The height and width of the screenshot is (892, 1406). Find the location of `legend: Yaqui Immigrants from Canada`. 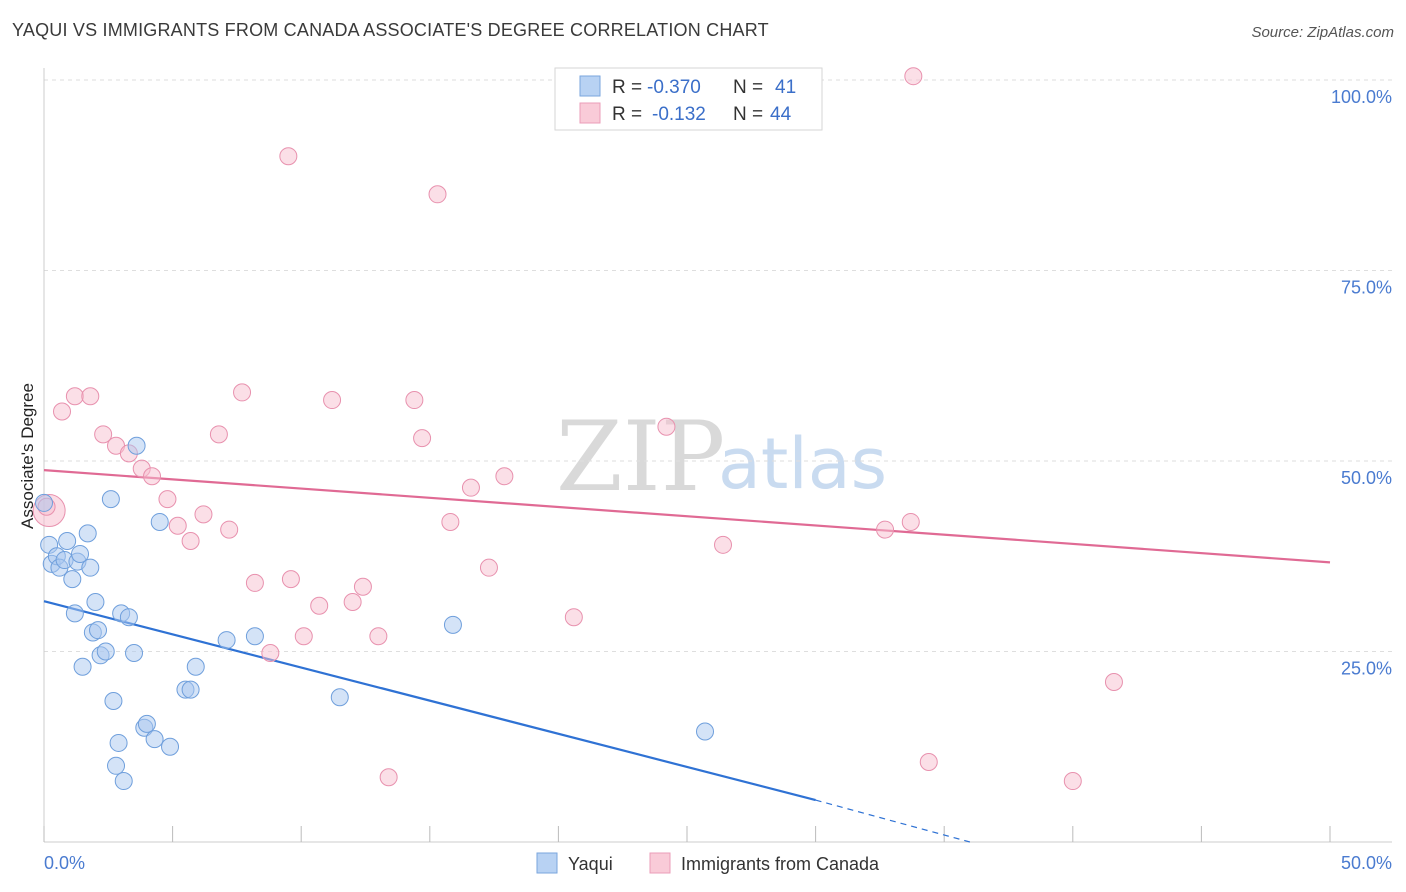

legend: Yaqui Immigrants from Canada is located at coordinates (708, 863).